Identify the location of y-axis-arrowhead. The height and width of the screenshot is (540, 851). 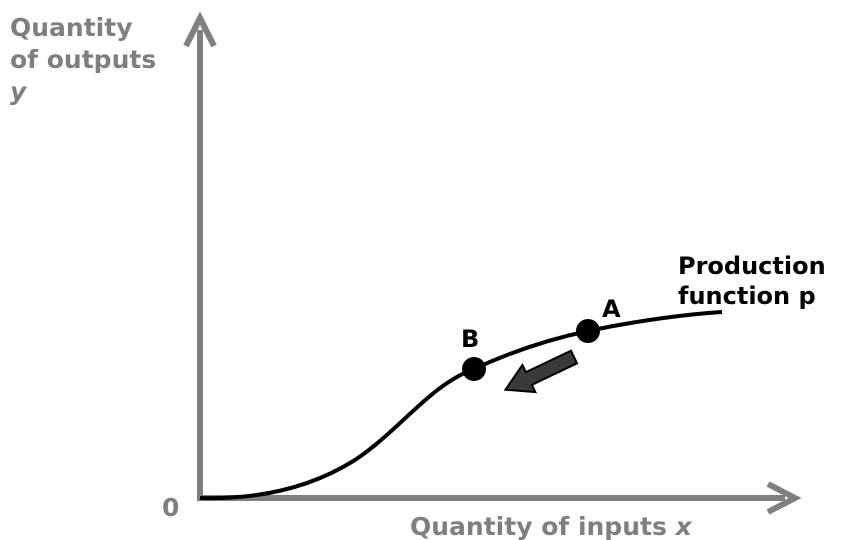
(200, 29).